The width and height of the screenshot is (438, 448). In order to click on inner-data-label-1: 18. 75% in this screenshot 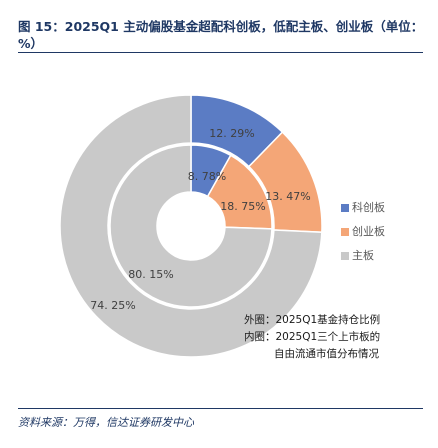, I will do `click(242, 206)`.